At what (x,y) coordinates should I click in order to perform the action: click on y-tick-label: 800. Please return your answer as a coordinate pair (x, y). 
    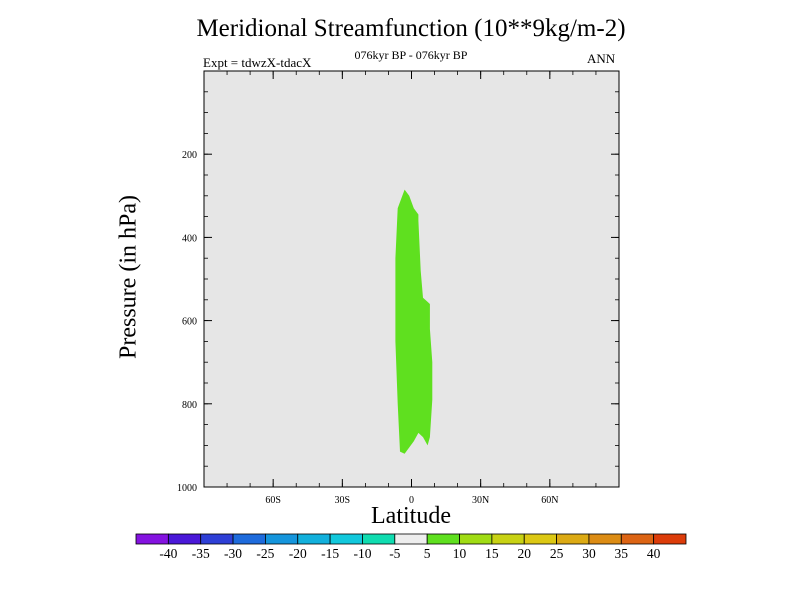
    Looking at the image, I should click on (189, 405).